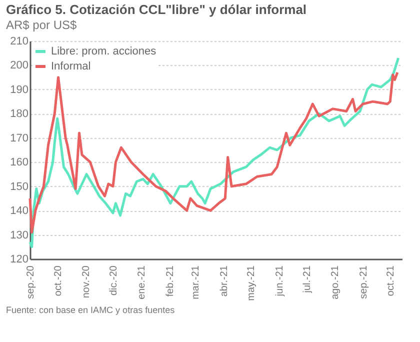 The image size is (420, 342). What do you see at coordinates (170, 281) in the screenshot?
I see `x-tick-label: feb.-21` at bounding box center [170, 281].